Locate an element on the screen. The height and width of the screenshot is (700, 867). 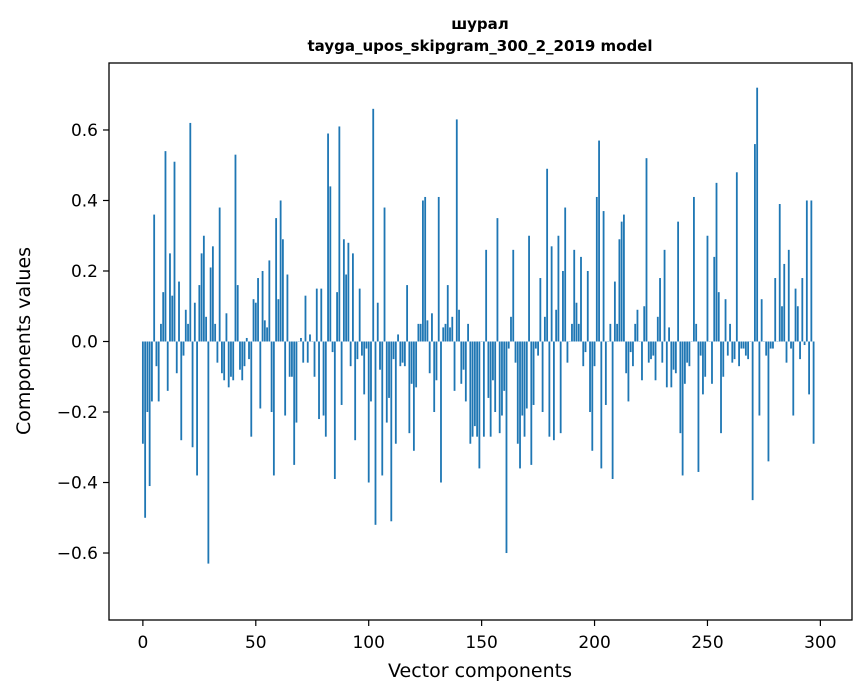
x-tick-label: 300 is located at coordinates (820, 643).